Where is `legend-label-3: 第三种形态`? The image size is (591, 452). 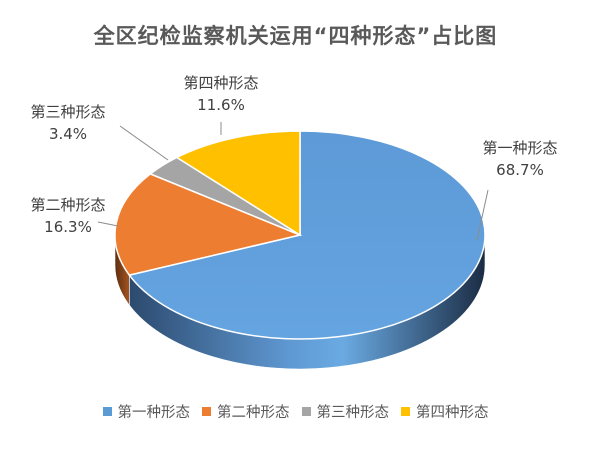
legend-label-3: 第三种形态 is located at coordinates (353, 412).